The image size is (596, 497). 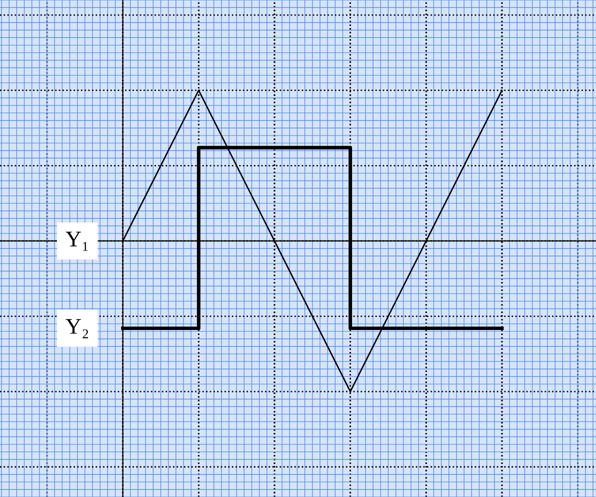 I want to click on series-label: Y₁, so click(x=77, y=241).